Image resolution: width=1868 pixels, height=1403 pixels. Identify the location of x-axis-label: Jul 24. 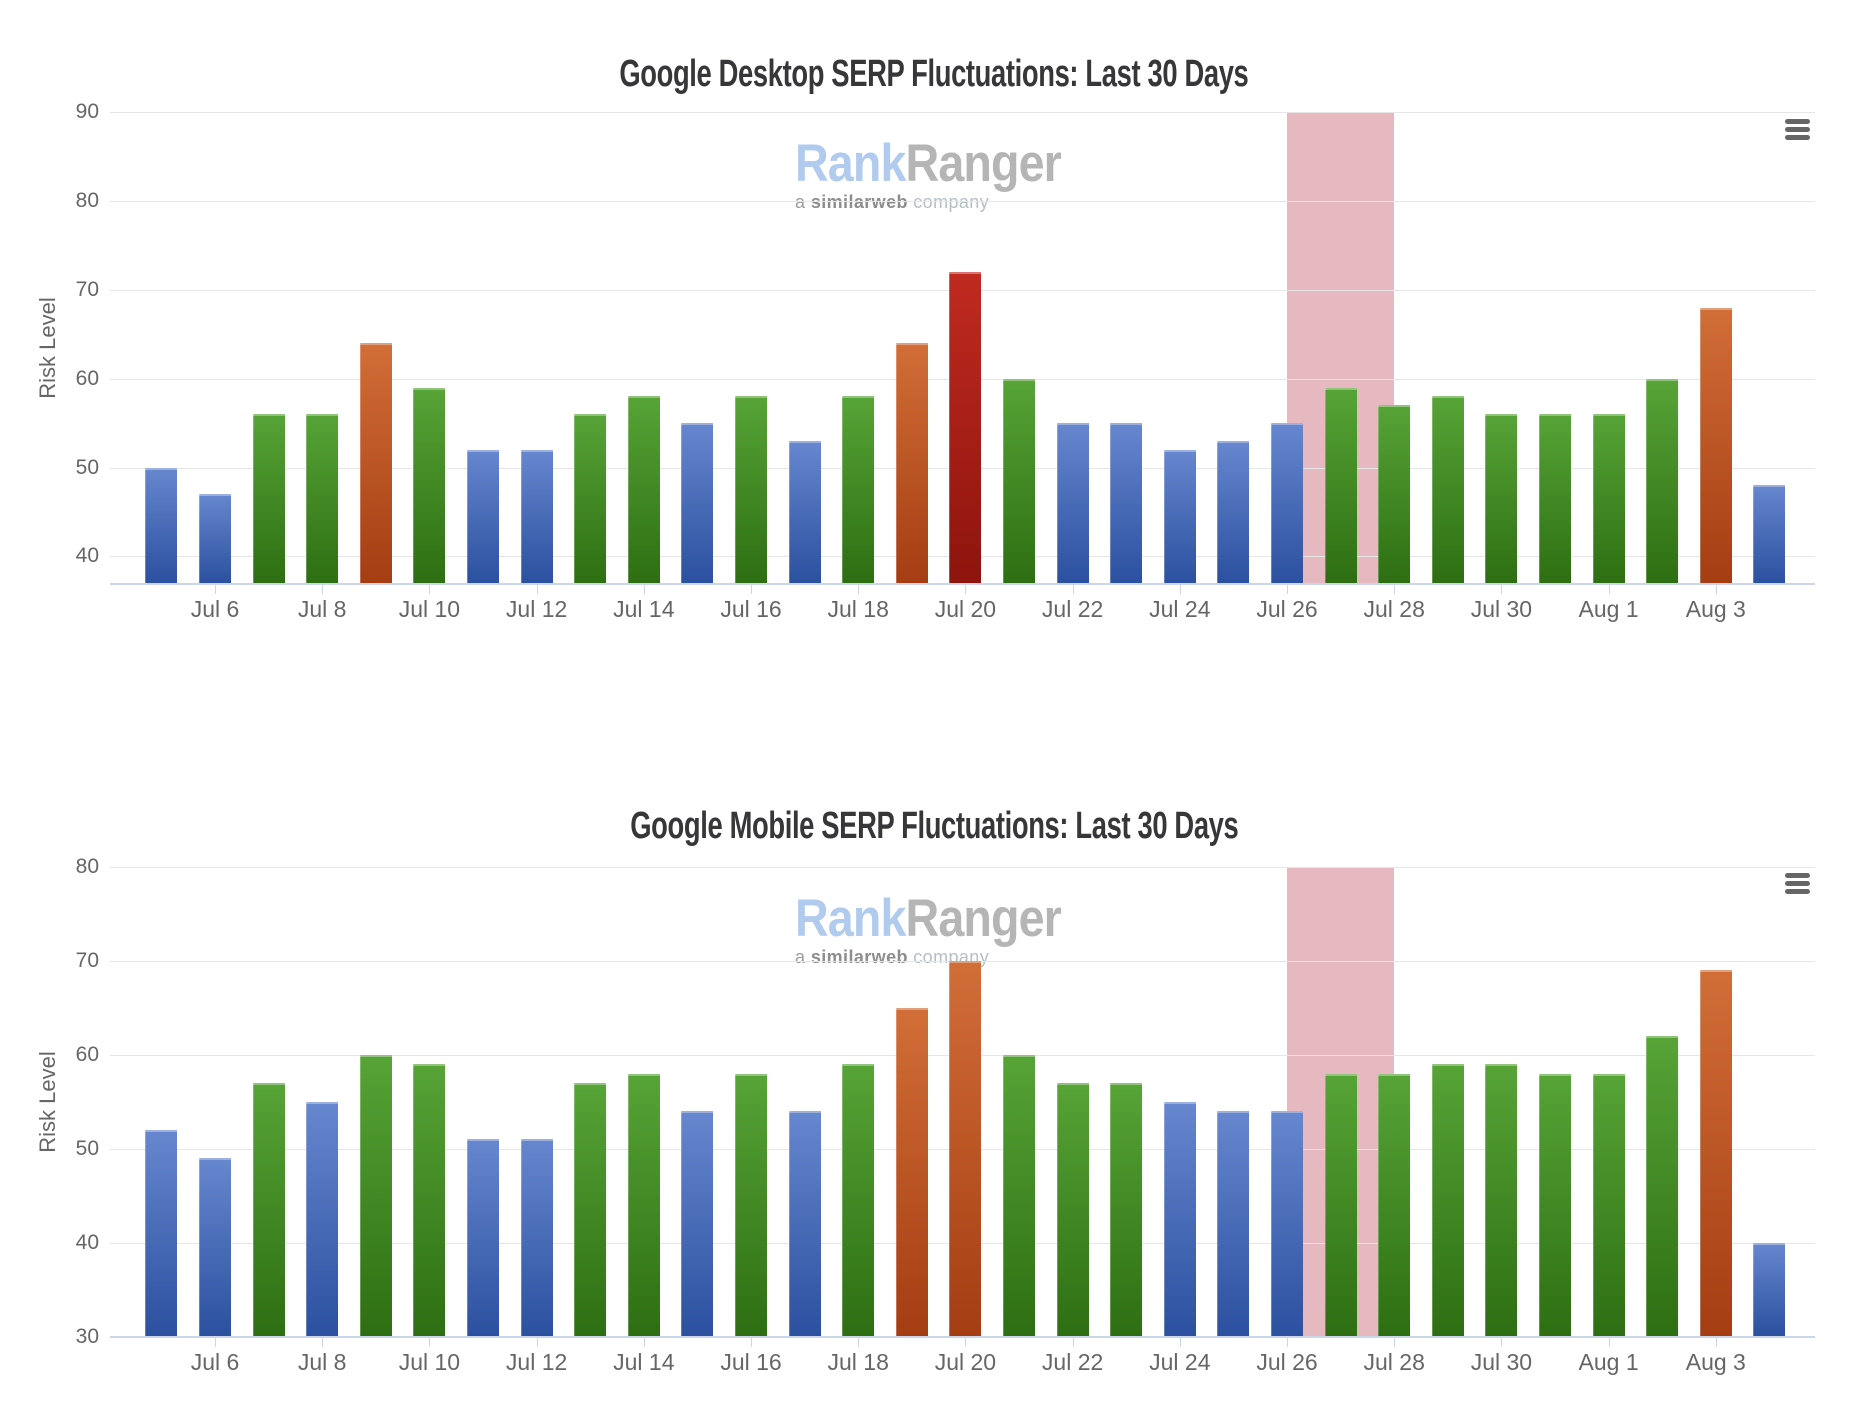
(1180, 1362).